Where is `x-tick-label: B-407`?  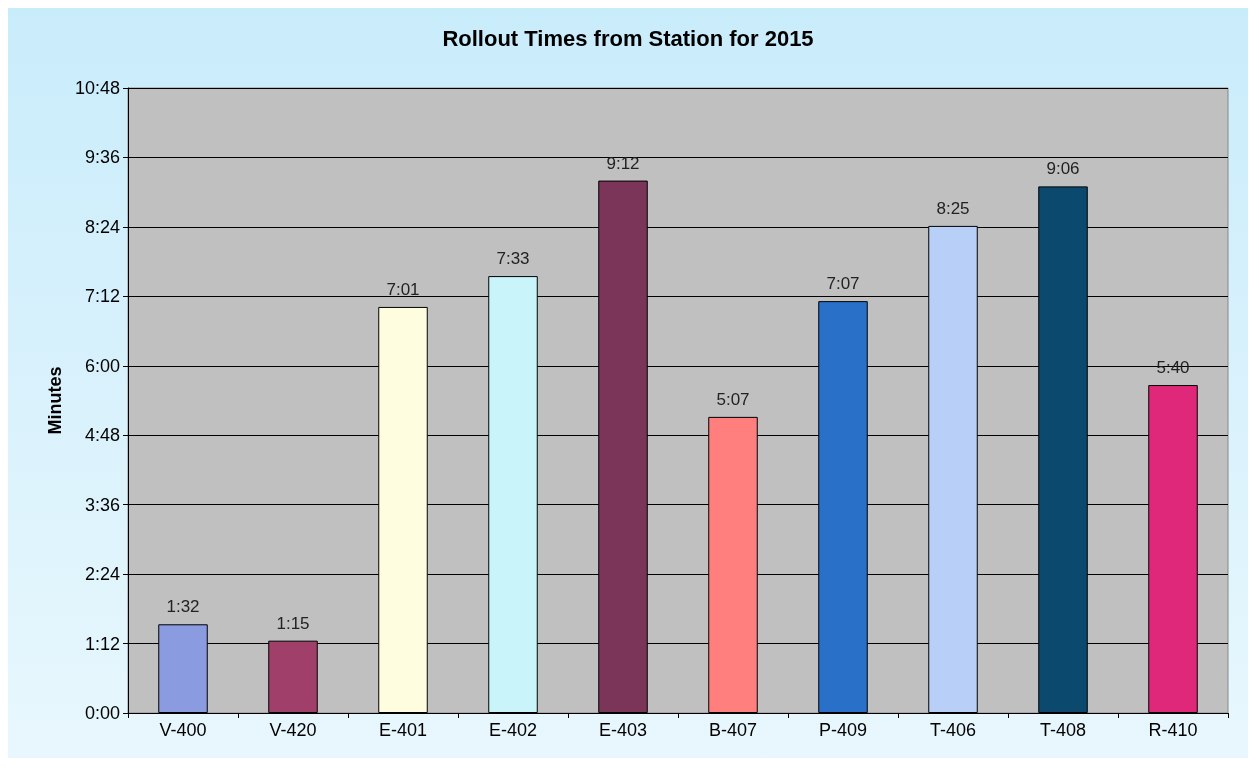
x-tick-label: B-407 is located at coordinates (733, 730).